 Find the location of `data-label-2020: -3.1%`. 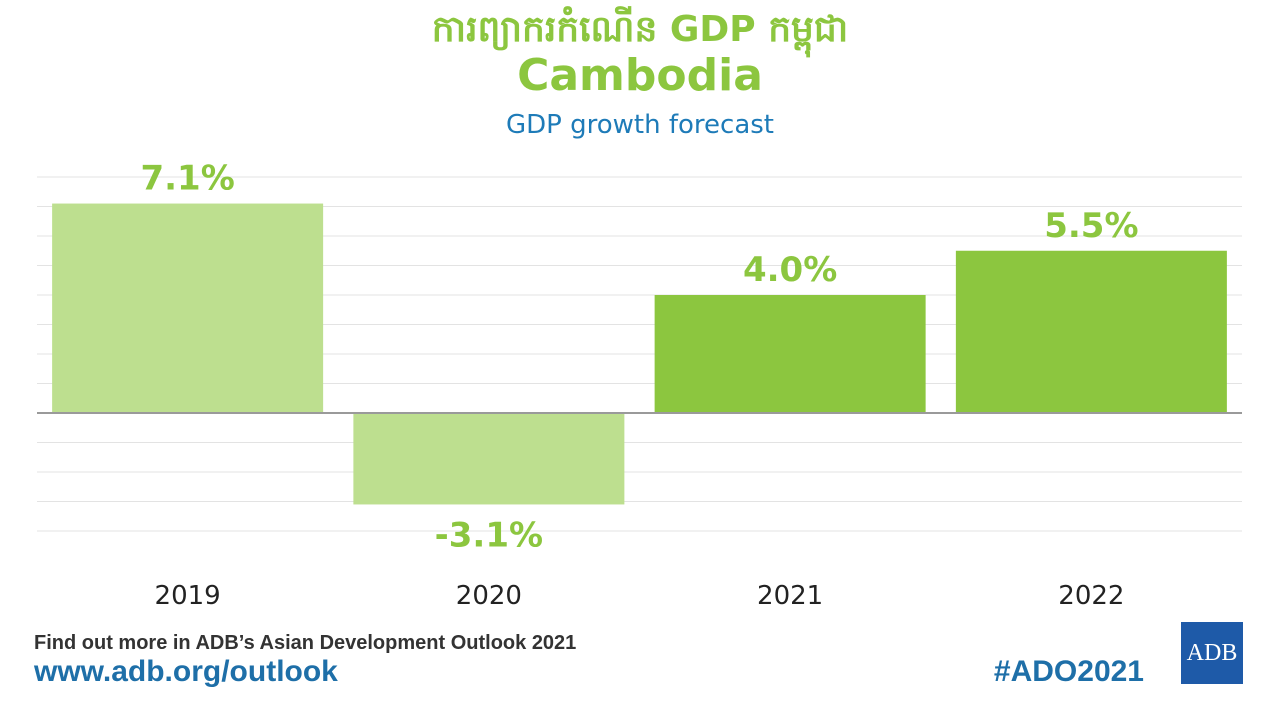

data-label-2020: -3.1% is located at coordinates (489, 535).